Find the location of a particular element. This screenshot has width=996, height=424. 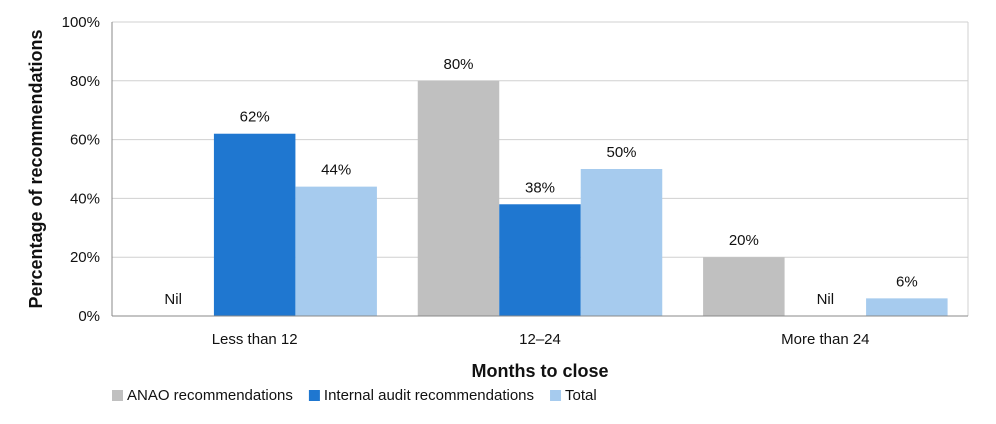

y-tick-label: 100% is located at coordinates (81, 22).